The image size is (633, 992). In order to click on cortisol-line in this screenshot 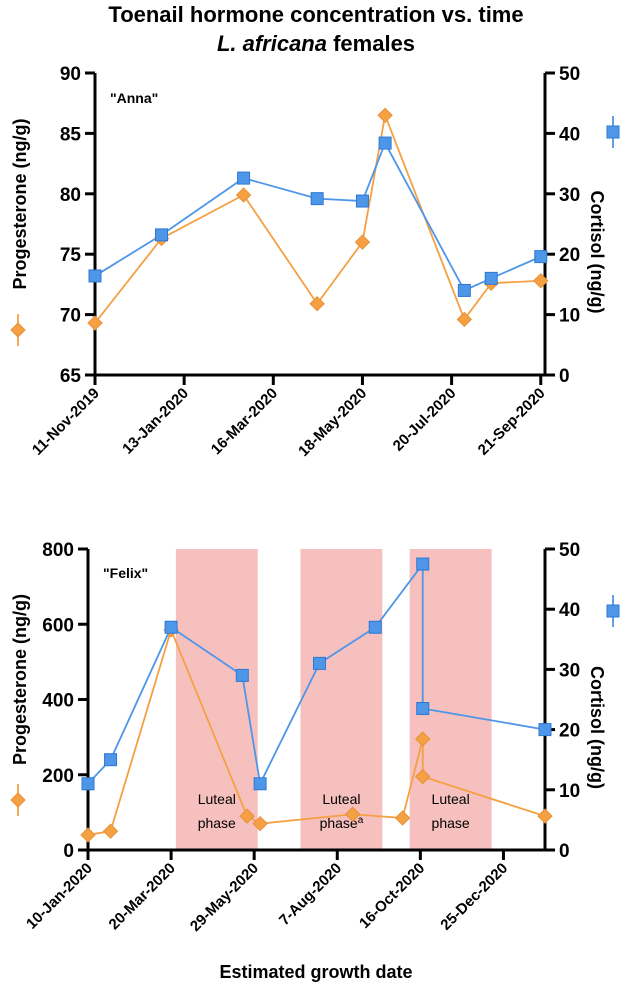, I will do `click(318, 216)`.